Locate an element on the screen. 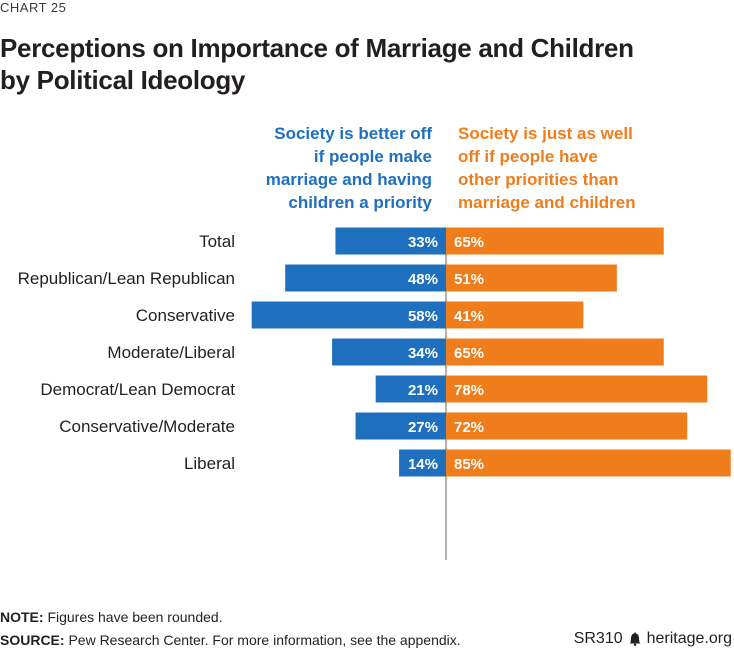 This screenshot has width=734, height=650. liberty-bell-icon is located at coordinates (635, 639).